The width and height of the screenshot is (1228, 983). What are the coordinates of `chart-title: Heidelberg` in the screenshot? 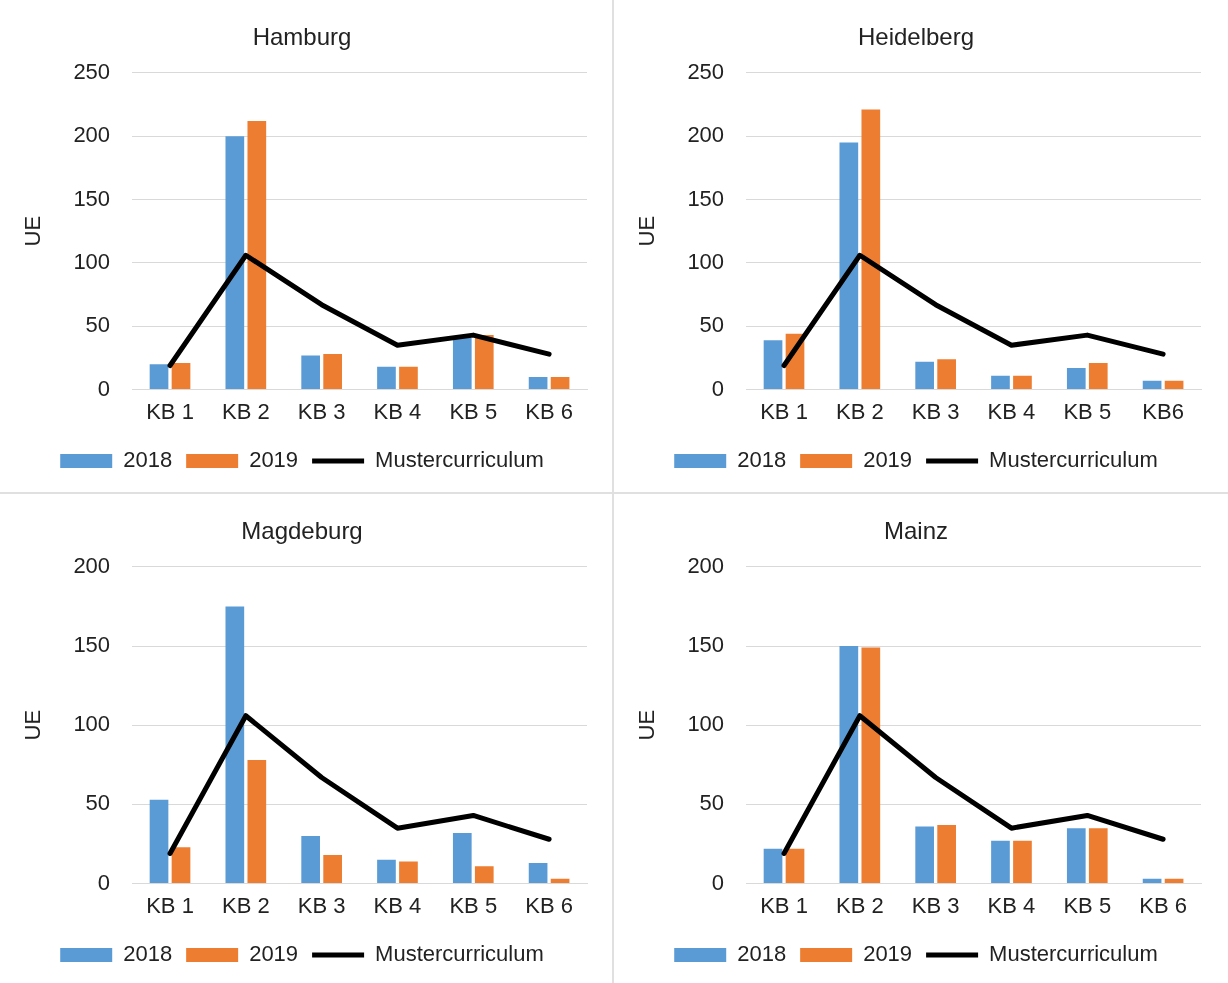 It's located at (916, 37).